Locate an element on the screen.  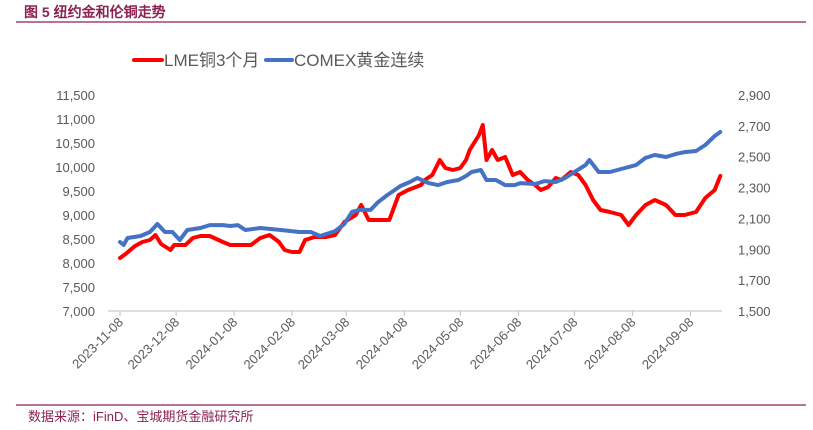
x-tick-label: 2024-08-08 is located at coordinates (610, 344).